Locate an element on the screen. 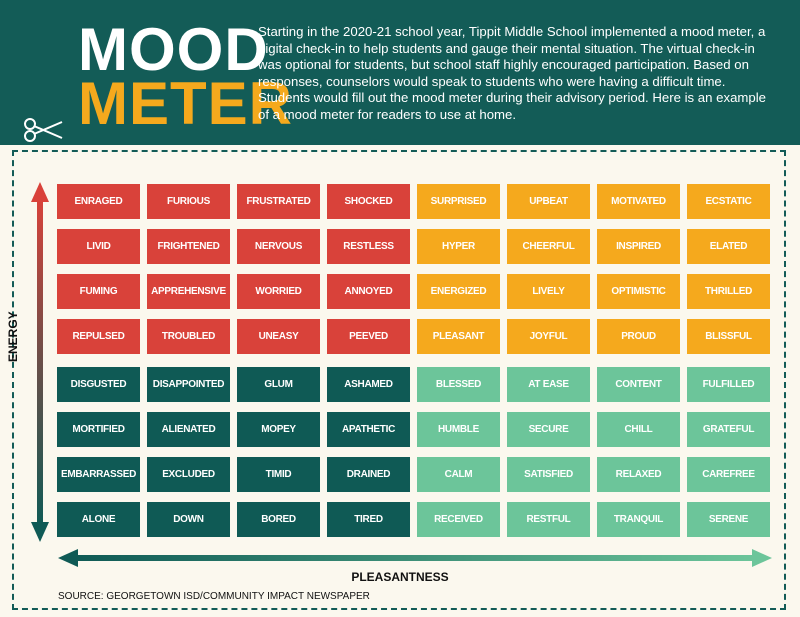  mood-cell: JOYFUL is located at coordinates (548, 336).